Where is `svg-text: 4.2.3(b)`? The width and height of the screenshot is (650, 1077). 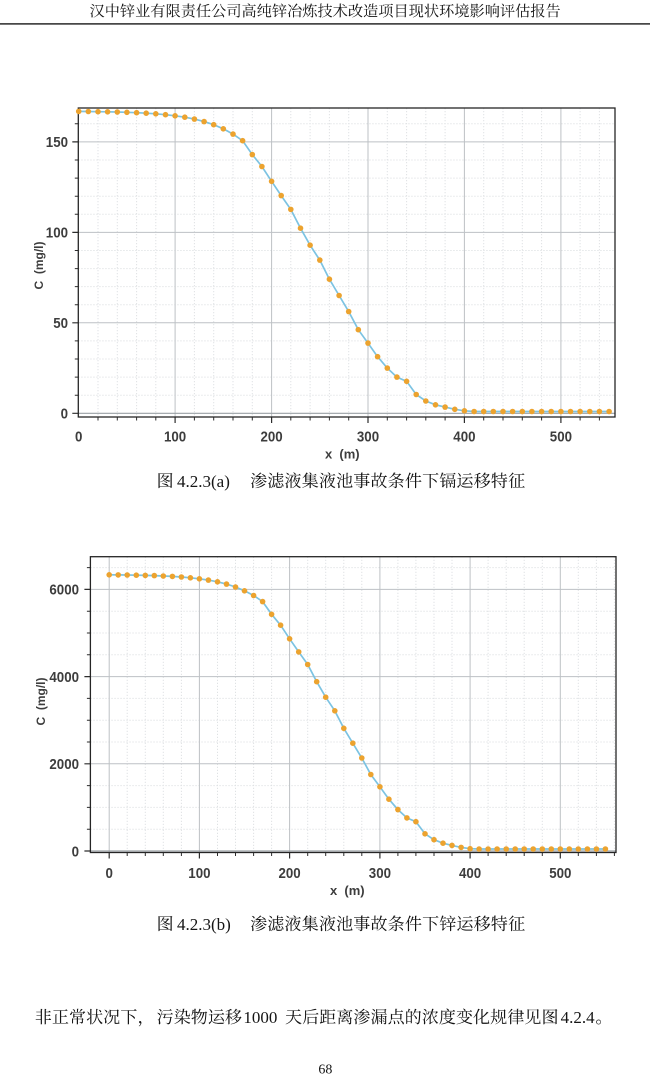 svg-text: 4.2.3(b) is located at coordinates (204, 924).